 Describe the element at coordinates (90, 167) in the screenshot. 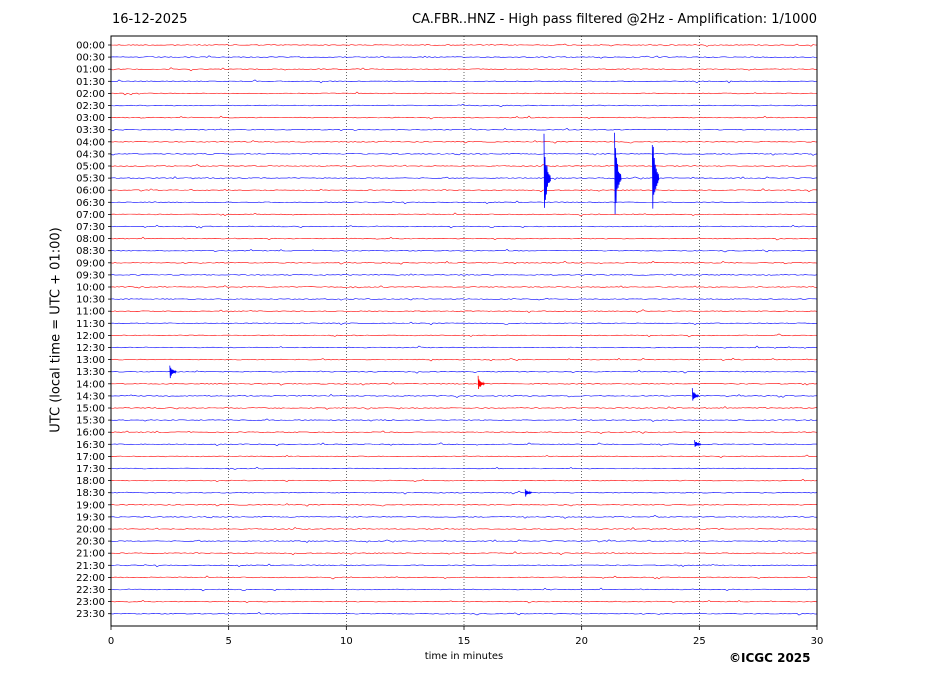

I see `y-tick-label: 05:00` at that location.